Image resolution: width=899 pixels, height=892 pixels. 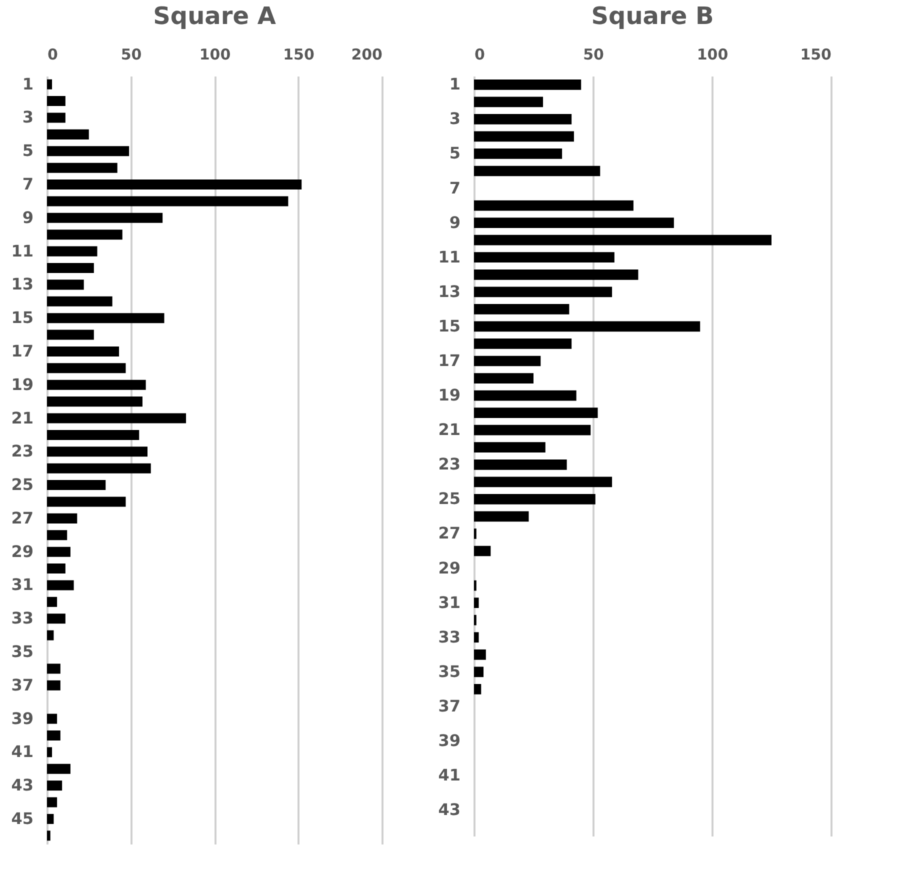 I want to click on chart-title: Square A, so click(x=214, y=16).